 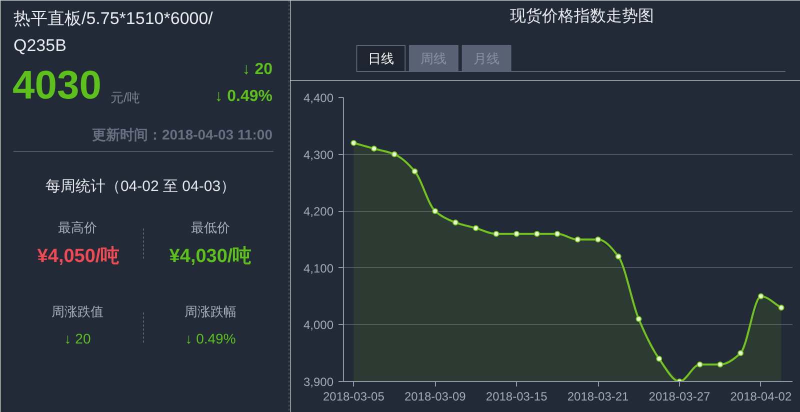 What do you see at coordinates (78, 256) in the screenshot?
I see `text: ¥4,050/吨` at bounding box center [78, 256].